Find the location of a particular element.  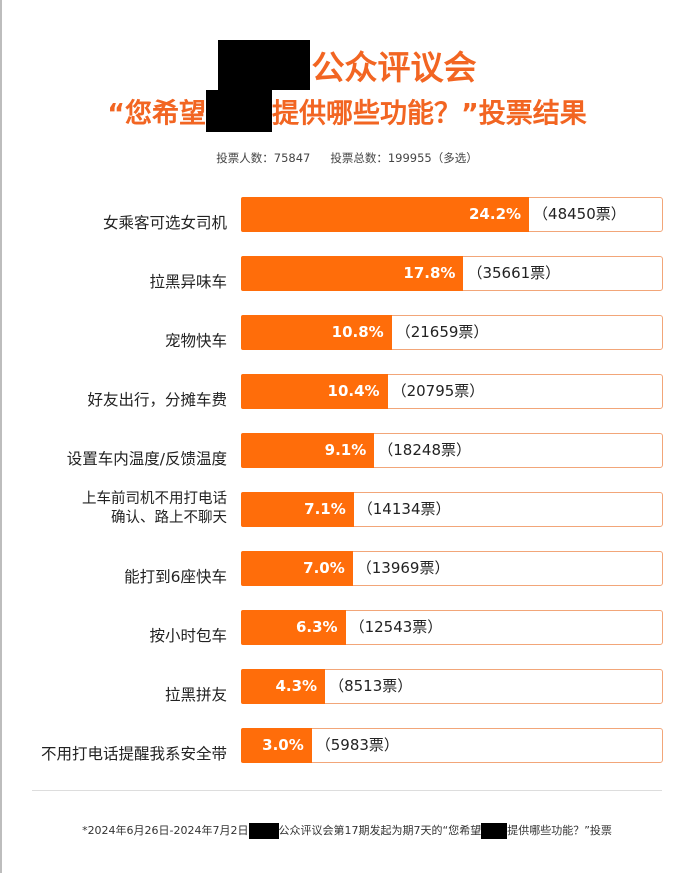

value-label: 17.8% is located at coordinates (429, 273).